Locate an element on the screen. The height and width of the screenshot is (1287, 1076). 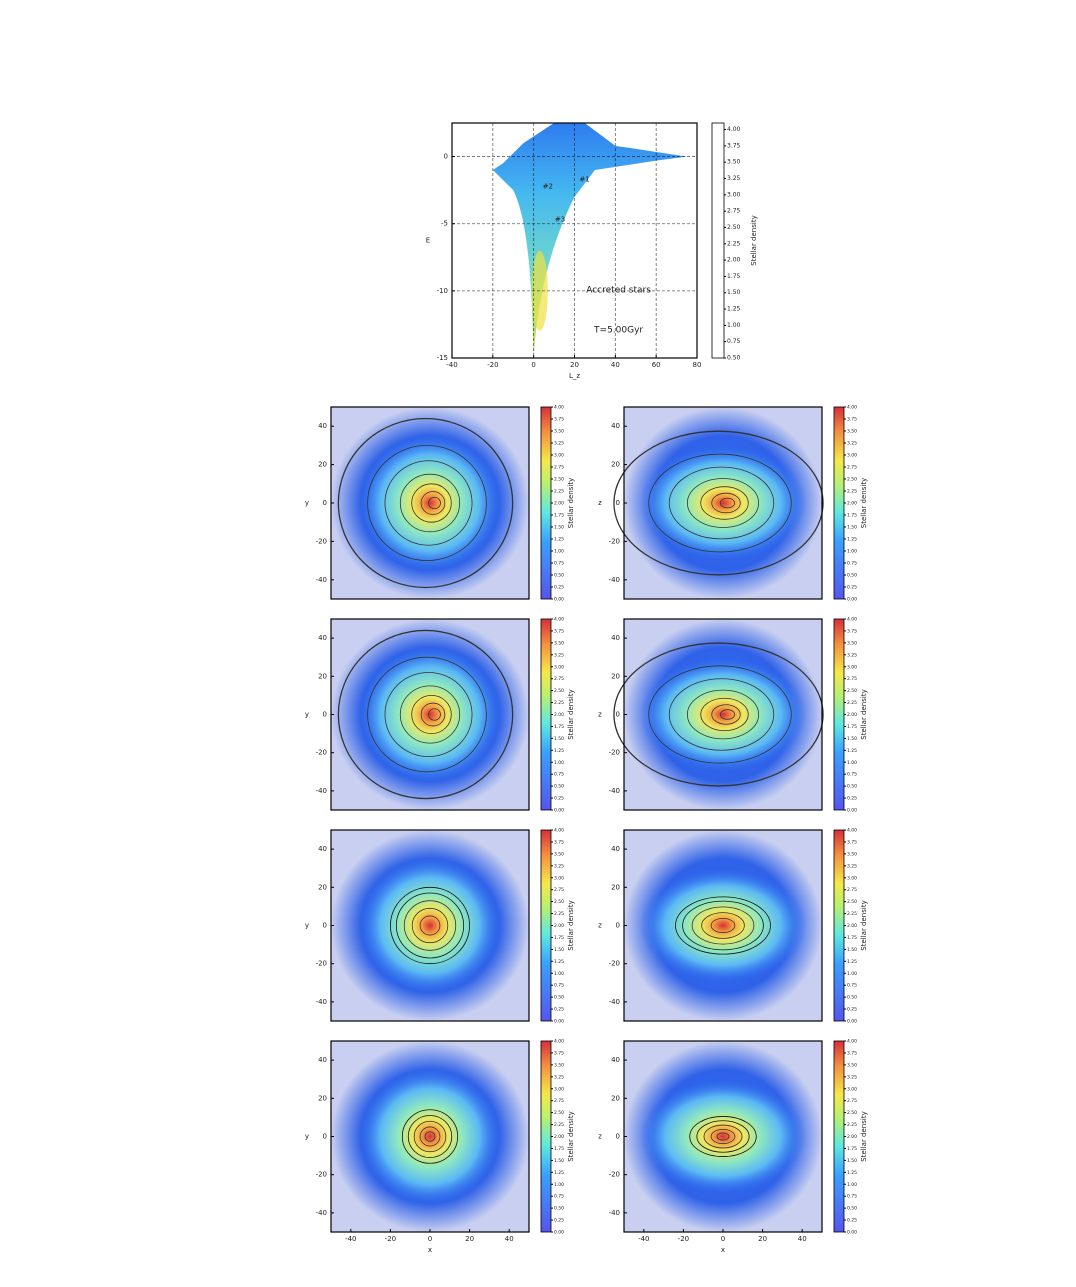
x-axis-label: x is located at coordinates (723, 1250).